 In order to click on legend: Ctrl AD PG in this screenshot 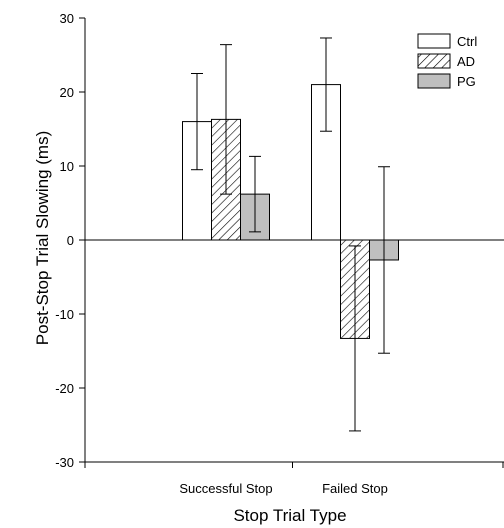, I will do `click(447, 61)`.